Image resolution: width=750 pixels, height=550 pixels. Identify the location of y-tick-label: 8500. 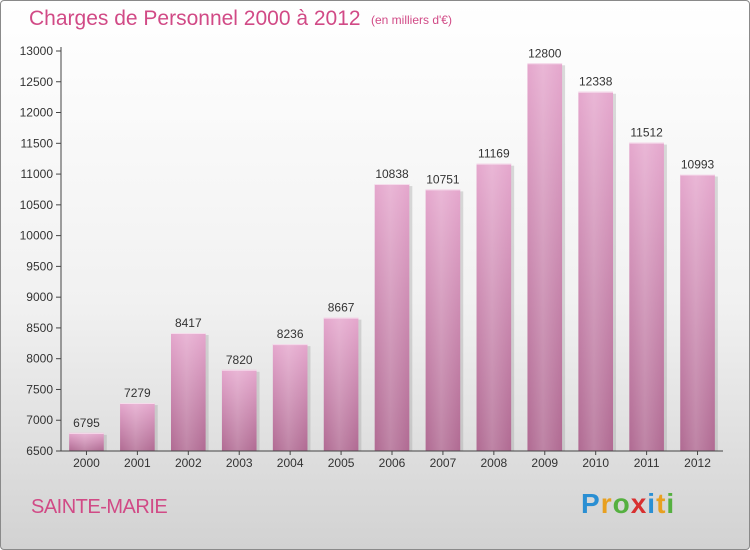
(39, 328).